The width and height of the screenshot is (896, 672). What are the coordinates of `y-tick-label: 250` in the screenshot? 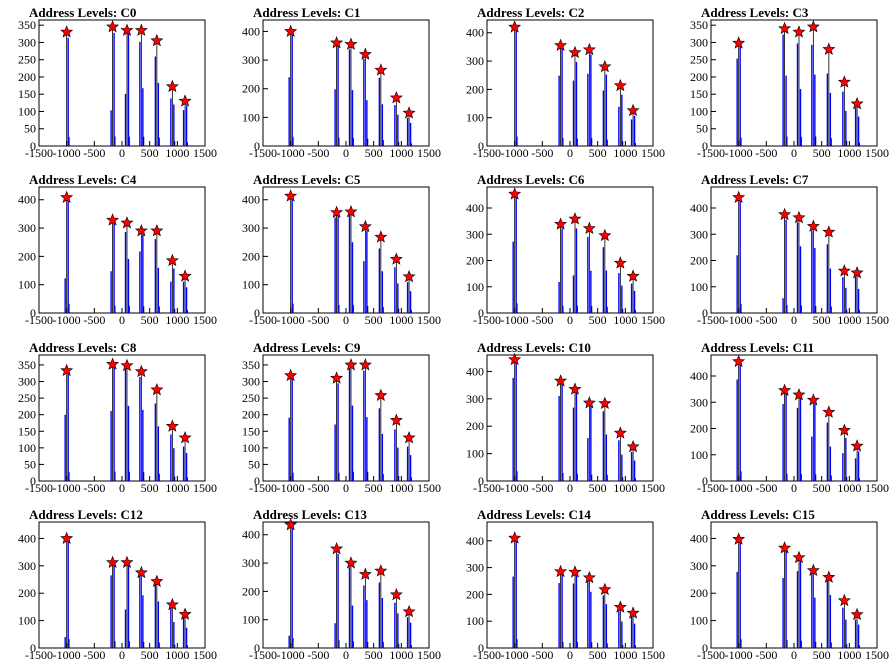 It's located at (27, 60).